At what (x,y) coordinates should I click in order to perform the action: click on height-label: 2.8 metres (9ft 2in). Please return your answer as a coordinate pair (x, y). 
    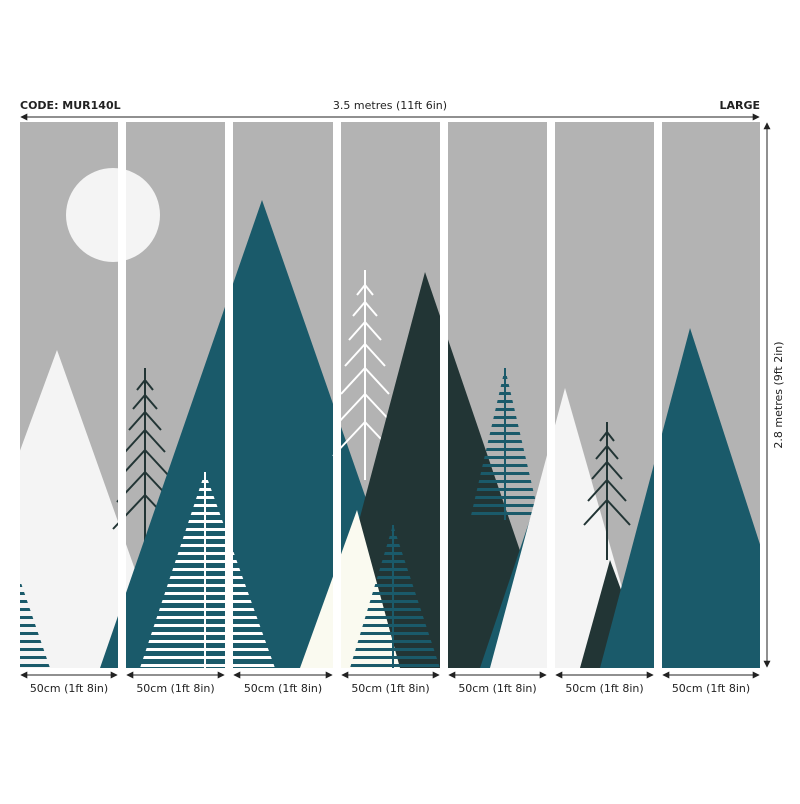
    Looking at the image, I should click on (778, 394).